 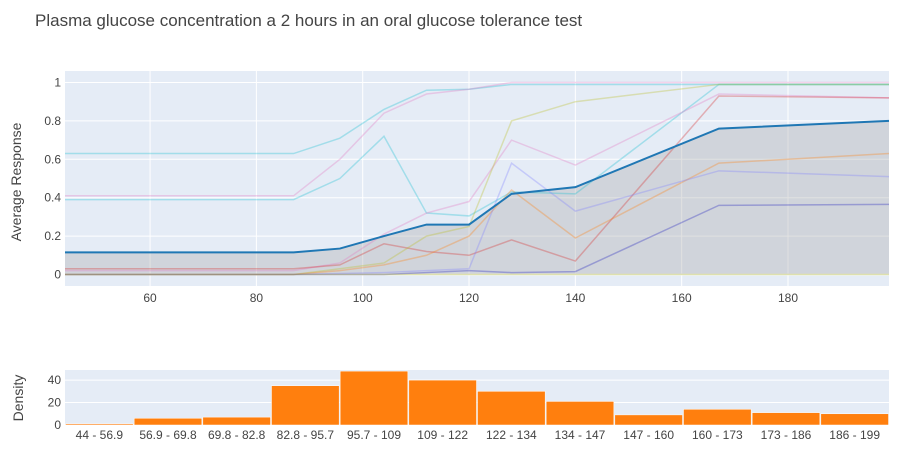 I want to click on x-tick-label: 100, so click(x=363, y=298).